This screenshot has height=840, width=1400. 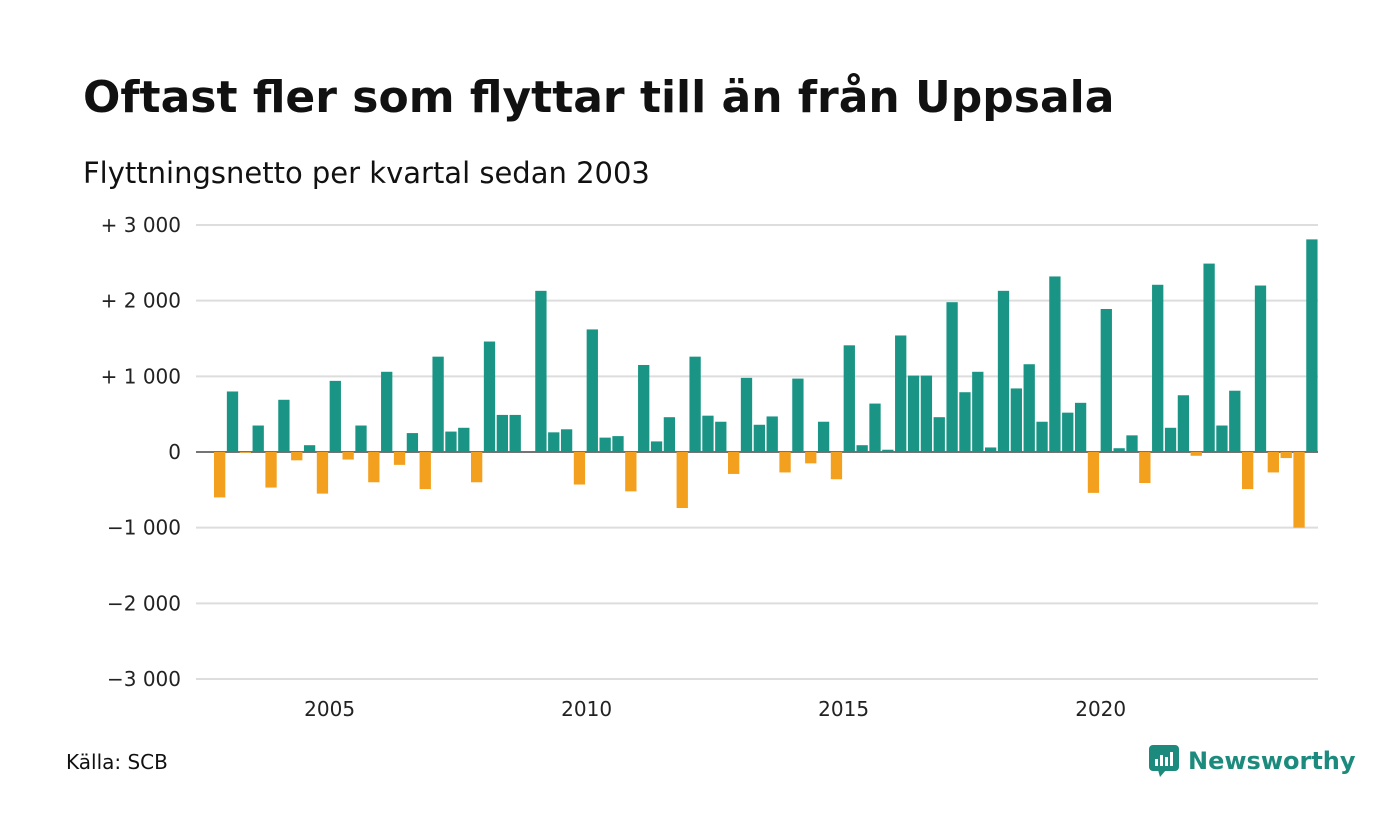 What do you see at coordinates (141, 301) in the screenshot?
I see `y-tick-label: + 2 000` at bounding box center [141, 301].